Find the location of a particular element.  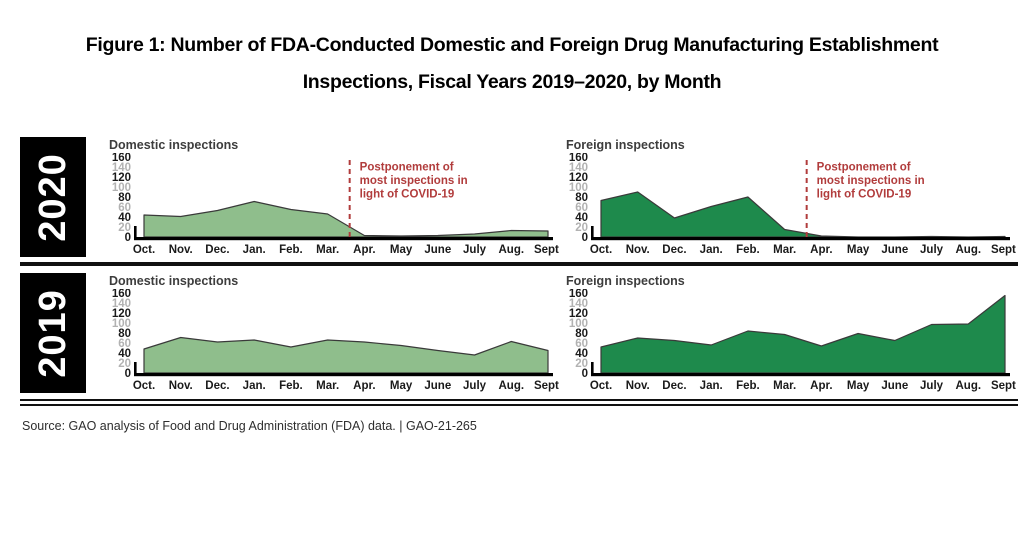

year-label-2020: 2020 is located at coordinates (53, 197).